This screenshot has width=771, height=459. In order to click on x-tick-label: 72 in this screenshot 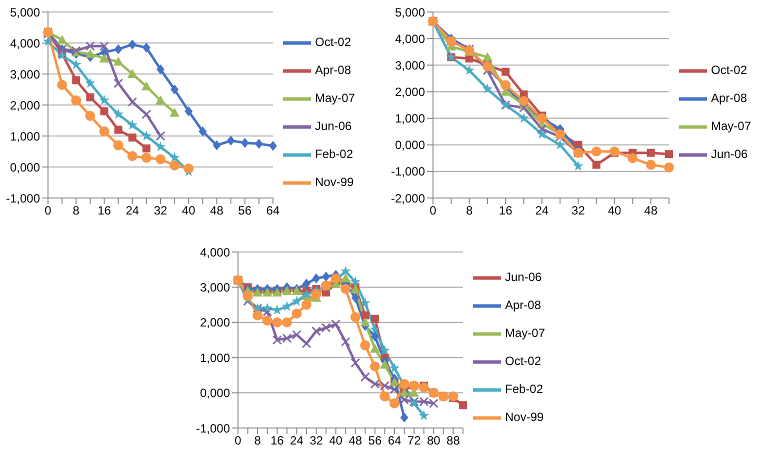, I will do `click(414, 441)`.